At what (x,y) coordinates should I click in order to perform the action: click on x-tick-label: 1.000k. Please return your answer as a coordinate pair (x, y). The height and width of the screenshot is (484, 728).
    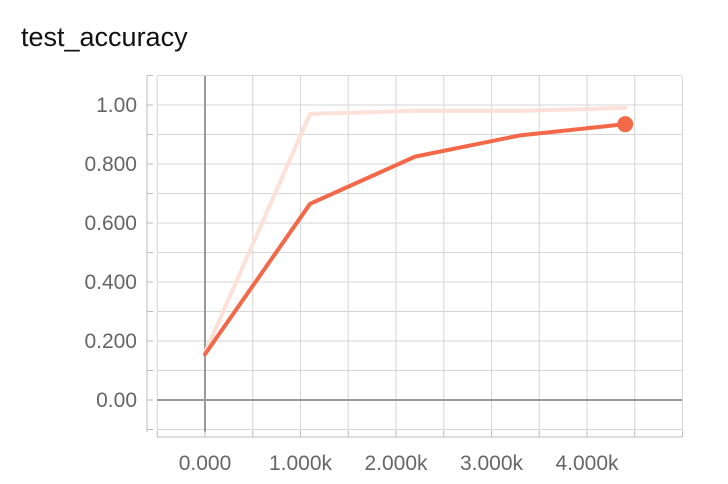
    Looking at the image, I should click on (301, 463).